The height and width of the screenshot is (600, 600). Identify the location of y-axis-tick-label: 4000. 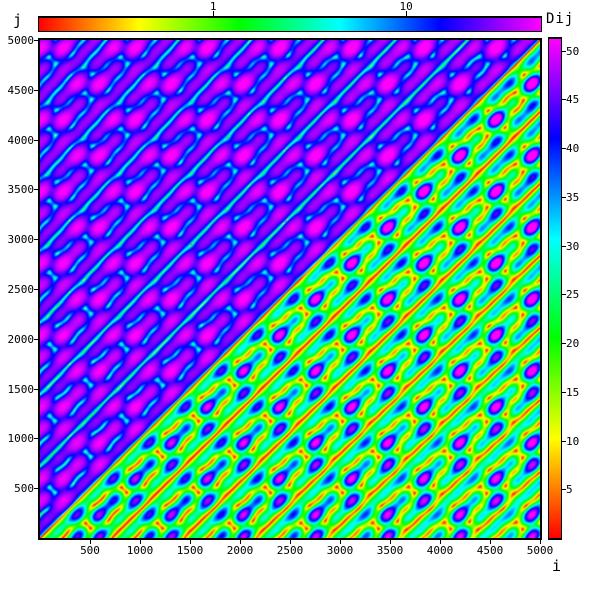
(21, 140).